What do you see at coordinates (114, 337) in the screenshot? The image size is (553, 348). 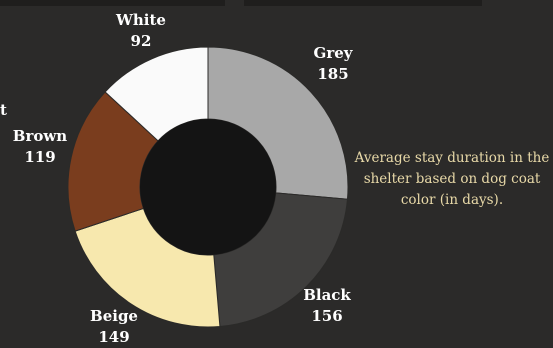 I see `label-beige-value: 149` at bounding box center [114, 337].